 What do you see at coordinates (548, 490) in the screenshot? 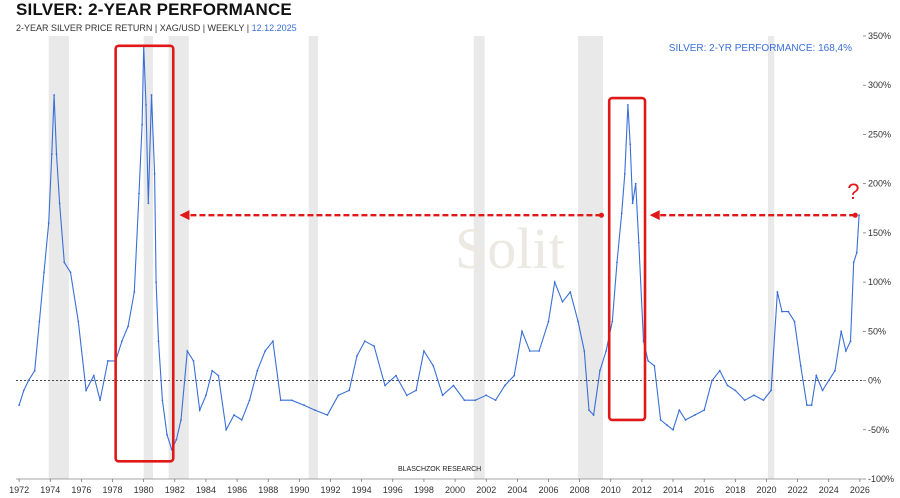
I see `x-tick-label: 2006` at bounding box center [548, 490].